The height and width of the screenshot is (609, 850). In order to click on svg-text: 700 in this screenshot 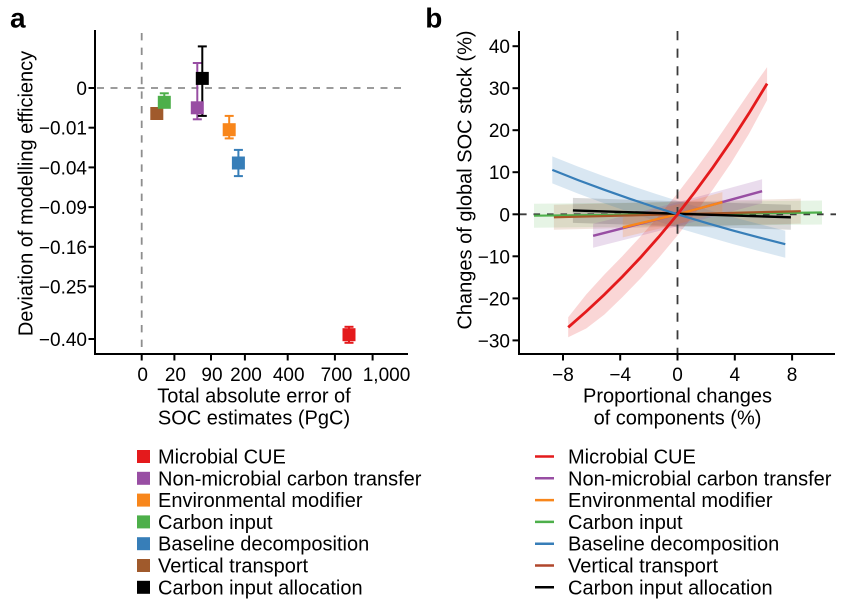, I will do `click(337, 375)`.